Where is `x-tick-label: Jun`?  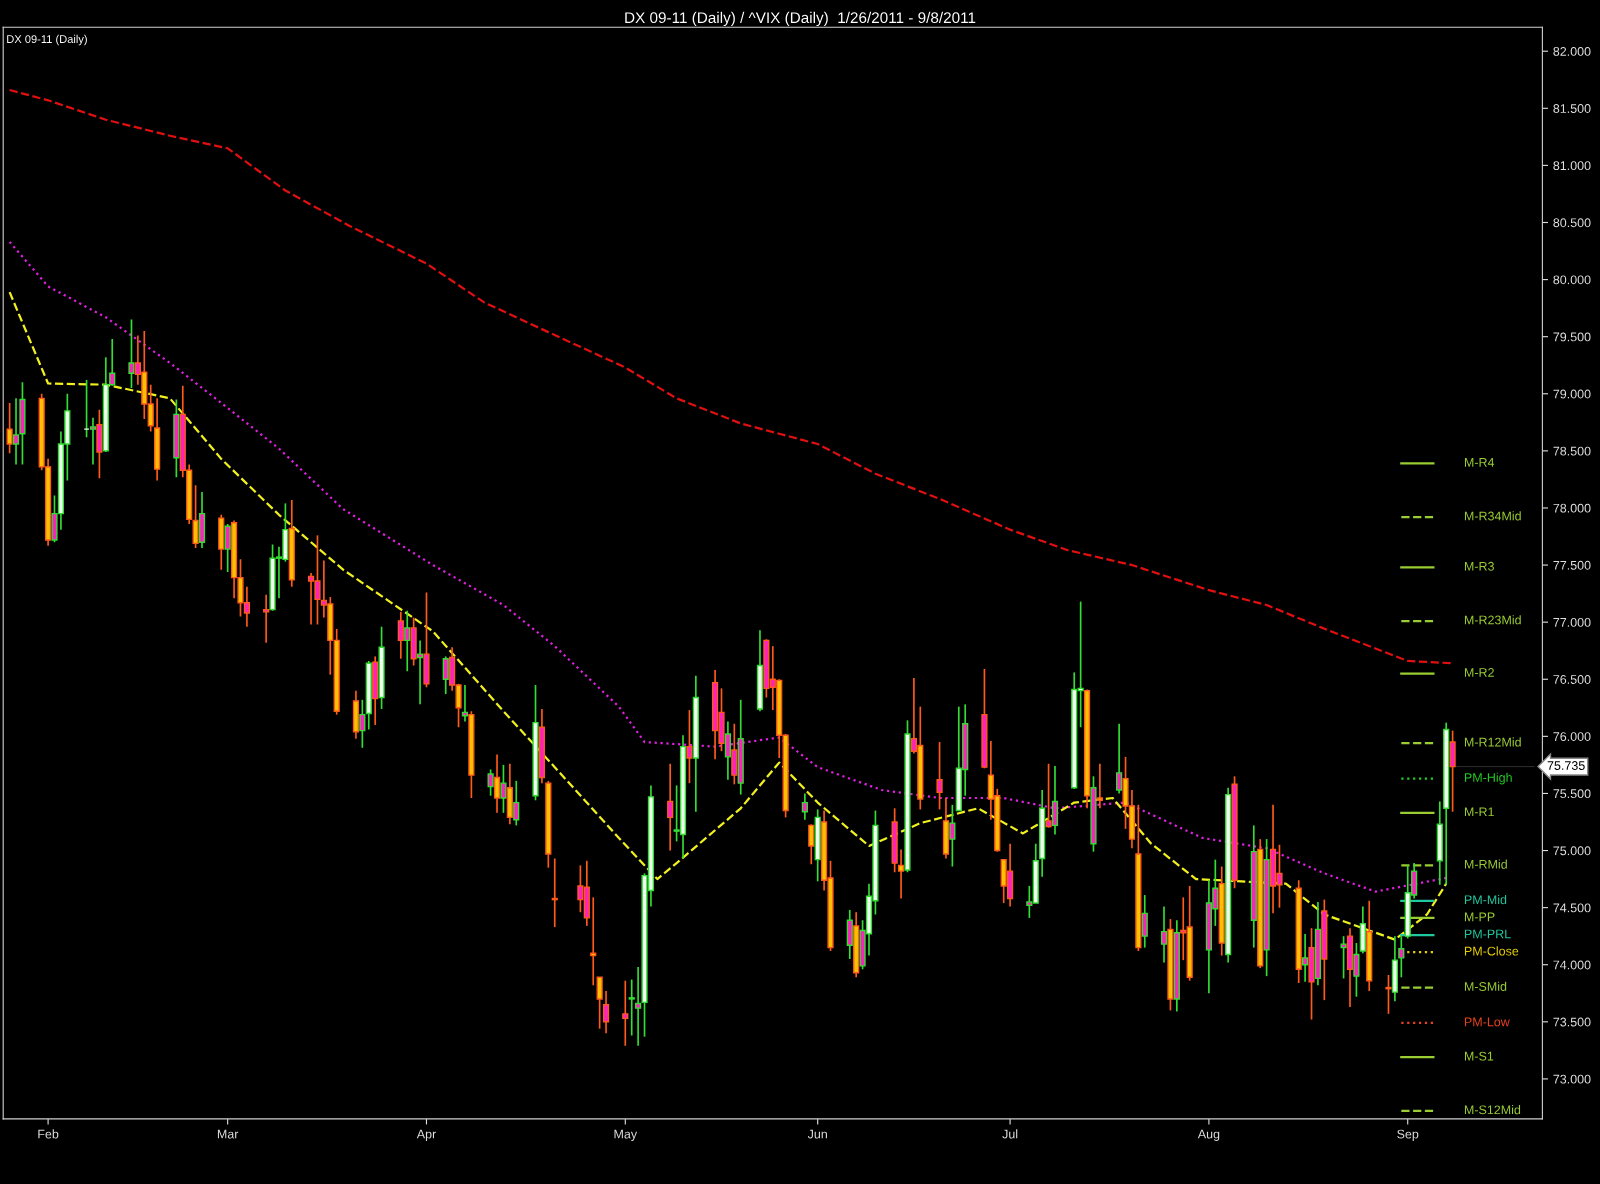
x-tick-label: Jun is located at coordinates (817, 1134).